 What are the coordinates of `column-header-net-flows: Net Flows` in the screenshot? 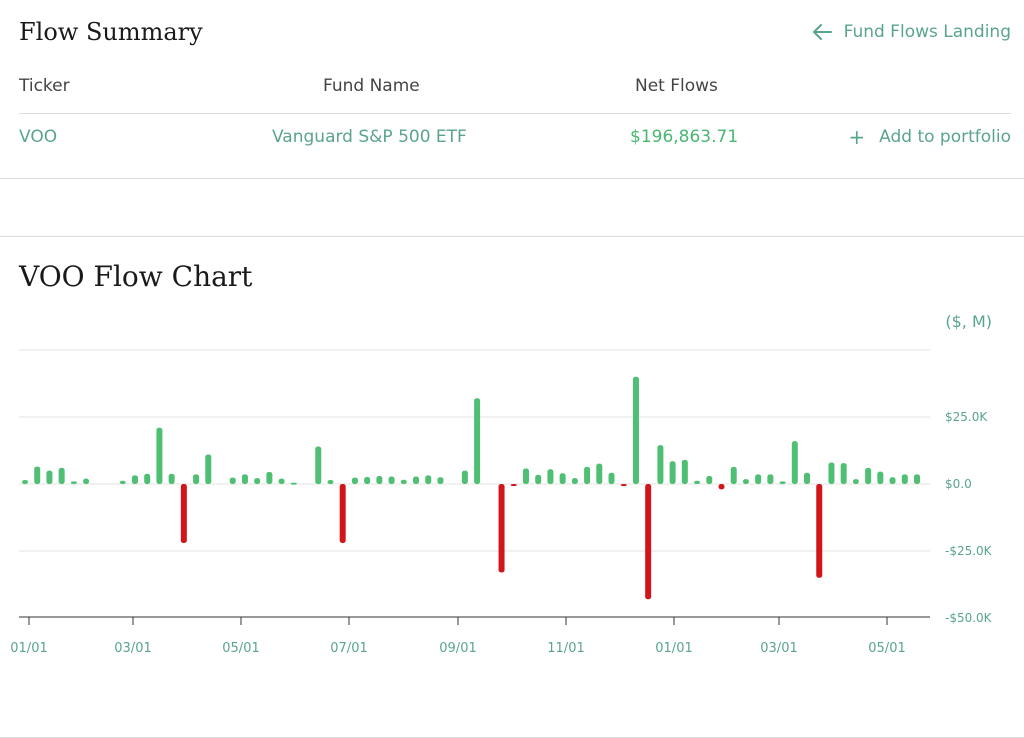 It's located at (676, 86).